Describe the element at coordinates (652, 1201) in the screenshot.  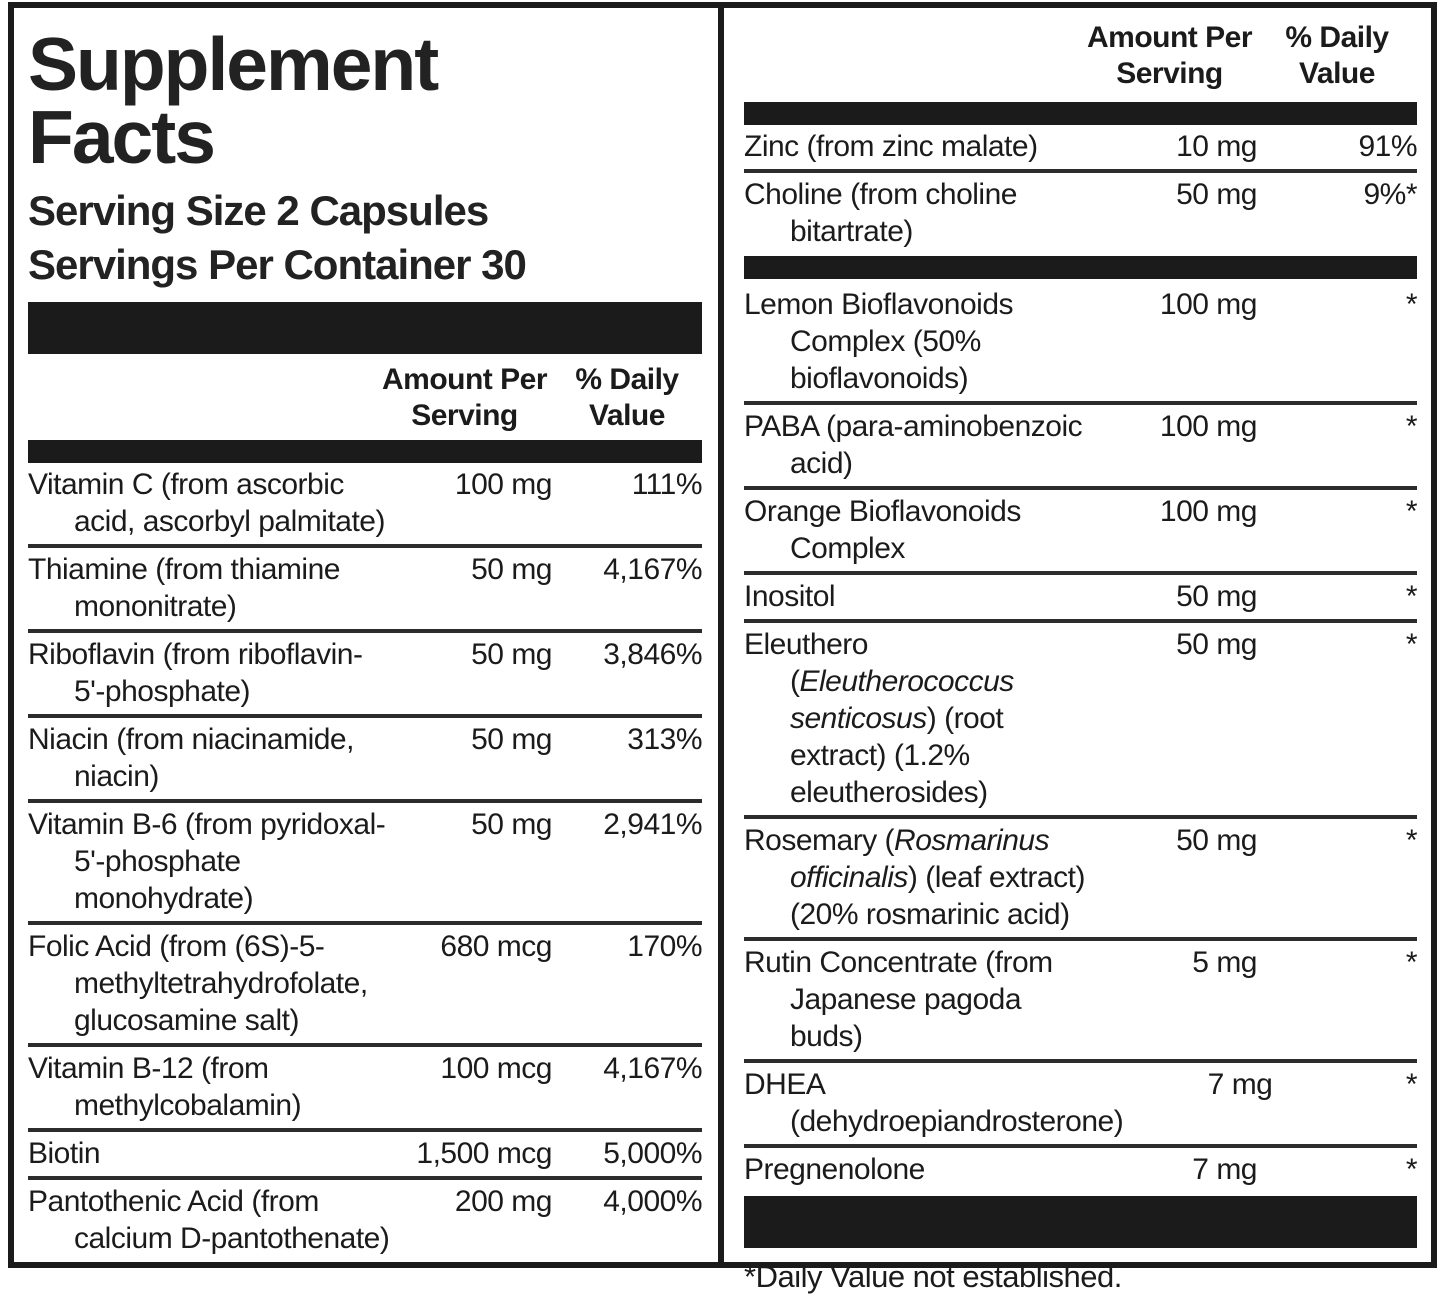
I see `daily-value-cell: 4,000%` at that location.